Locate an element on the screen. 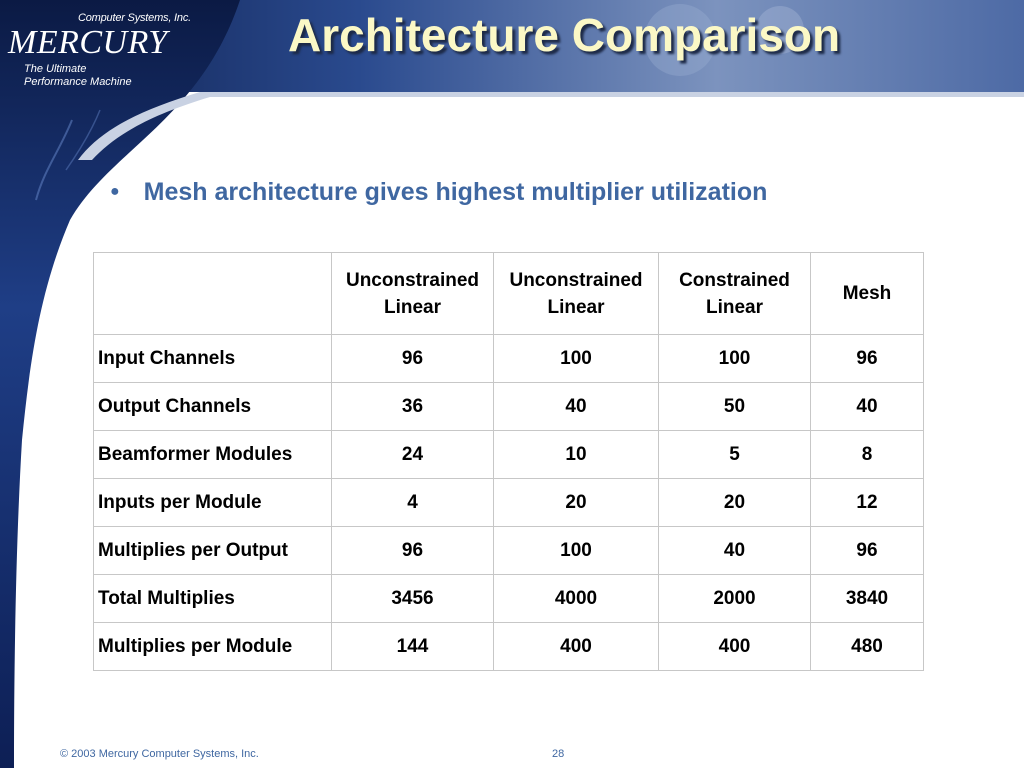 The image size is (1024, 768). table-row: Multiplies per Module 144 400 400 480 is located at coordinates (508, 646).